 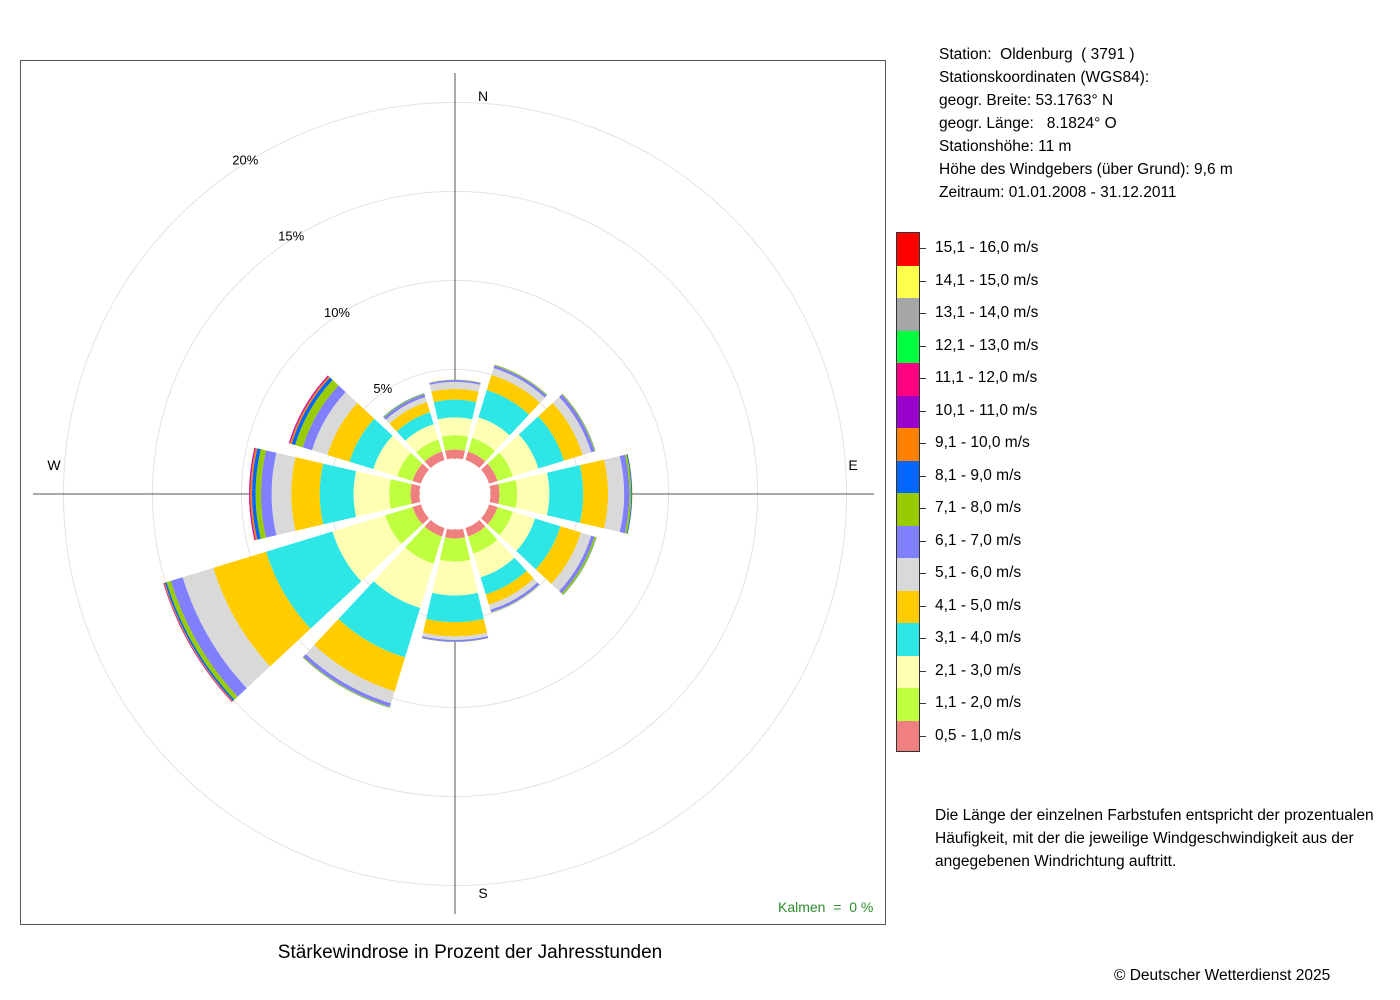 I want to click on ring-label: 15%, so click(x=291, y=236).